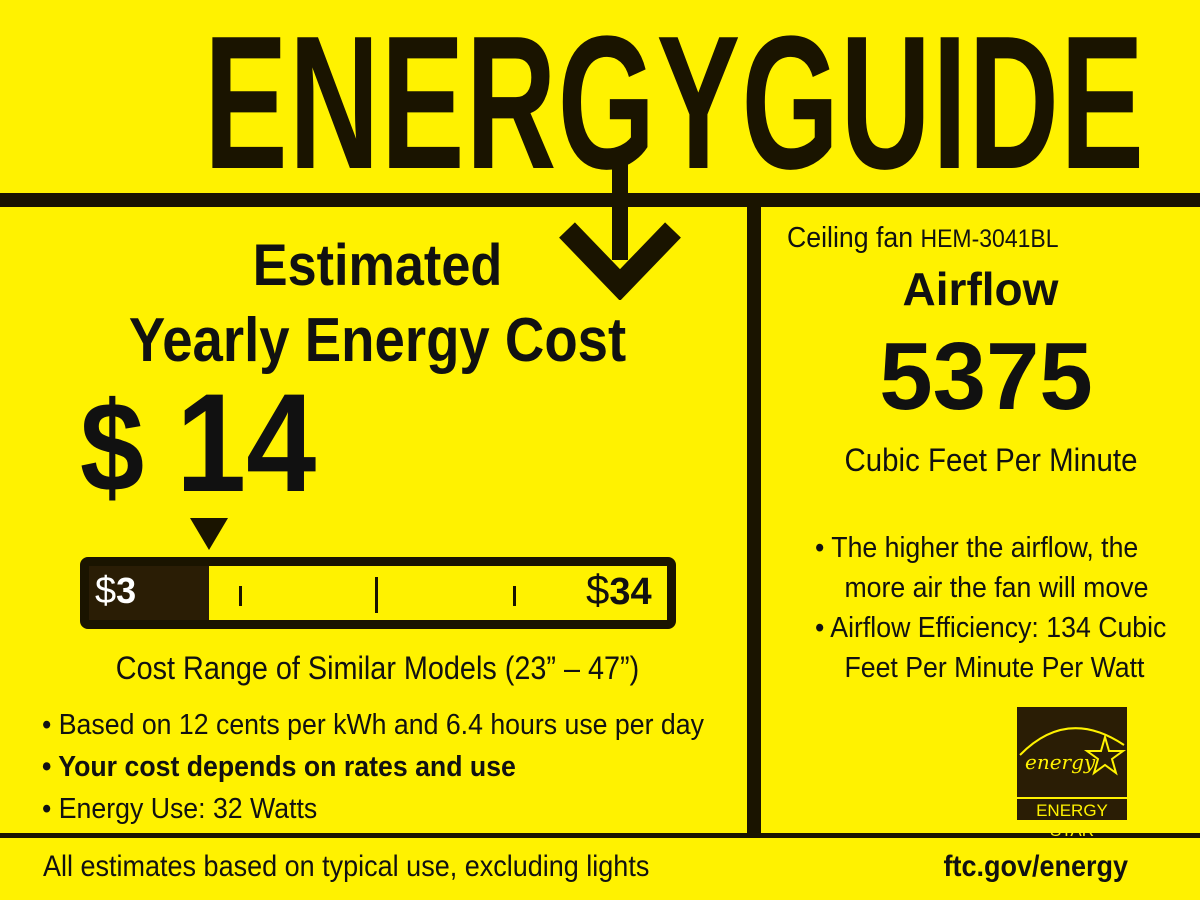 The width and height of the screenshot is (1200, 900). Describe the element at coordinates (754, 522) in the screenshot. I see `vertical-divider` at that location.